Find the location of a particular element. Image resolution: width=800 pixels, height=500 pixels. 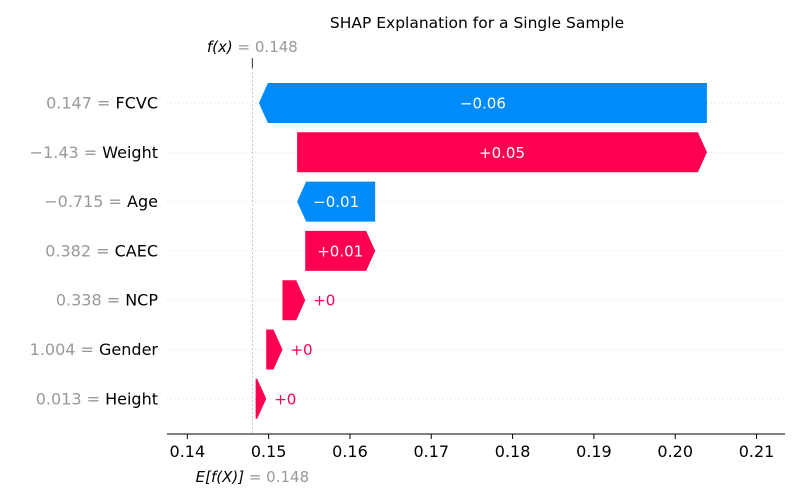

x-tick-label: 0.15 is located at coordinates (269, 451).